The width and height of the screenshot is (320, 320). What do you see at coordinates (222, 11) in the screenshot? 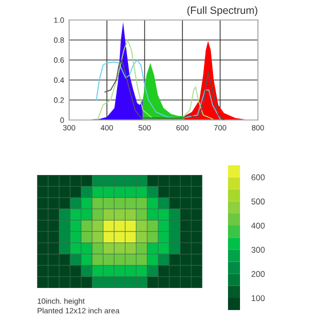
I see `chart-title: (Full Spectrum)` at bounding box center [222, 11].